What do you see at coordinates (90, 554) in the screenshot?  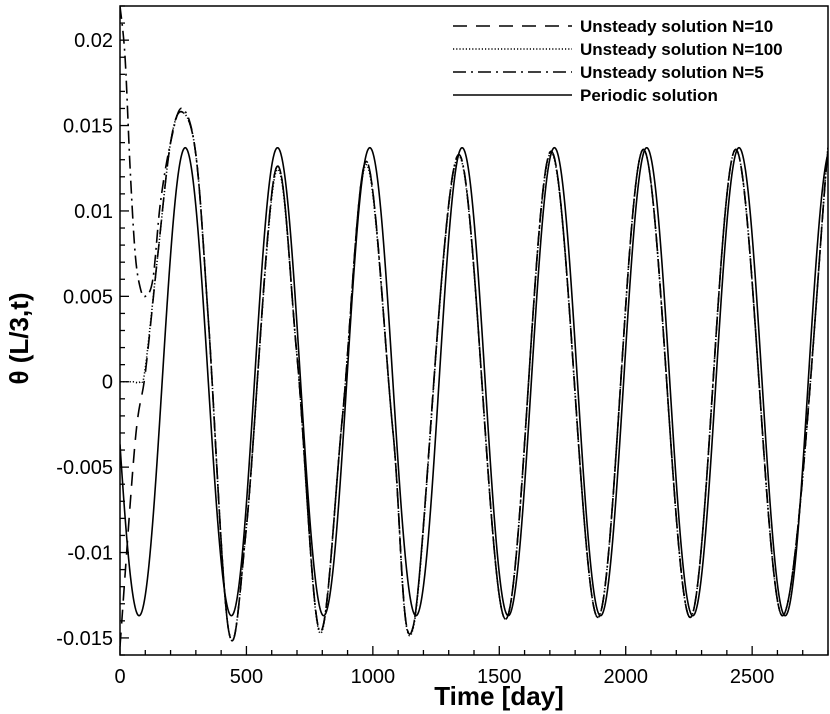 I see `y-tick-label: -0.01` at bounding box center [90, 554].